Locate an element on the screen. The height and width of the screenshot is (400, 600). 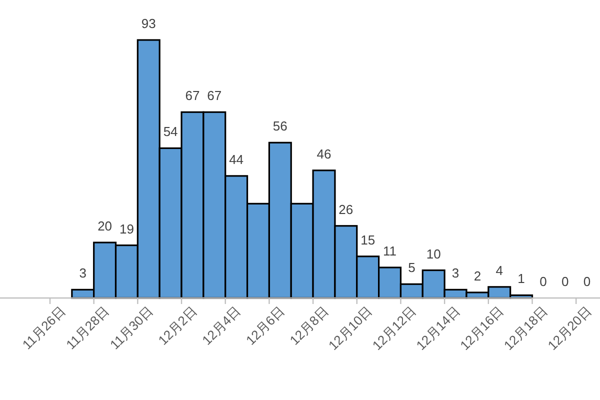
x-tick-label: 12月2日 is located at coordinates (177, 326).